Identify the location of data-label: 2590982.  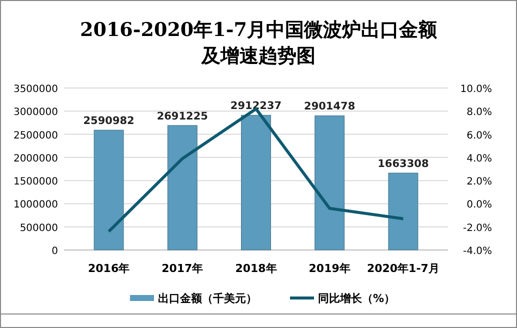
(108, 121).